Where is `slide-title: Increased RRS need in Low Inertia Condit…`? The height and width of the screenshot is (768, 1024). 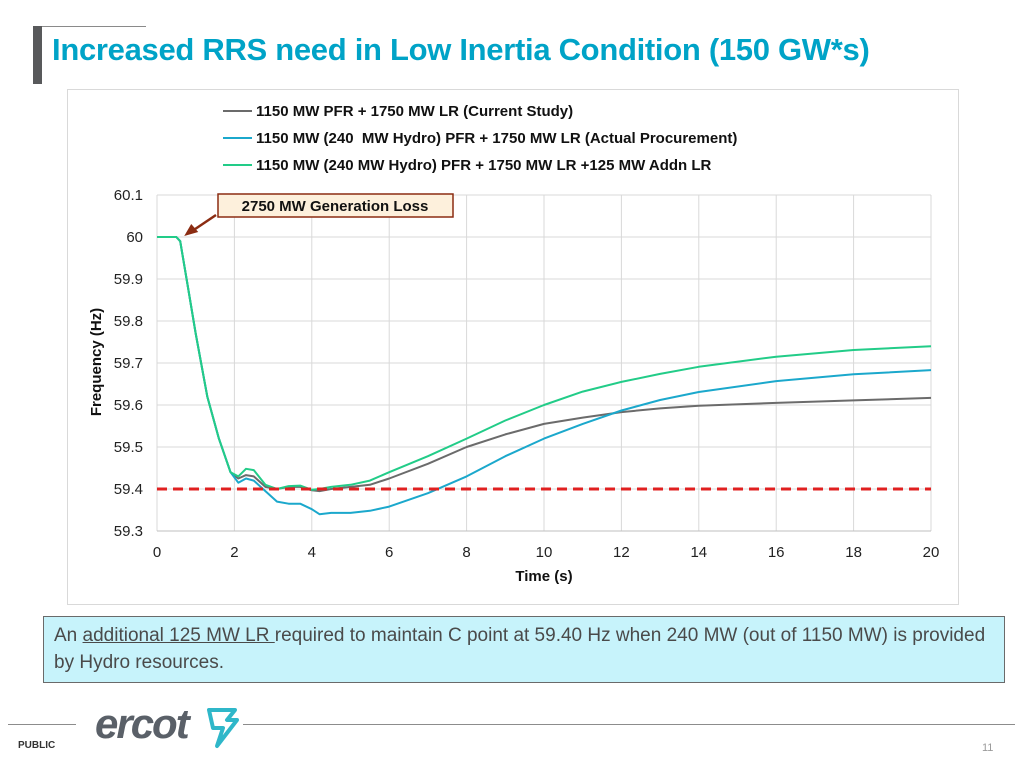
slide-title: Increased RRS need in Low Inertia Condit… is located at coordinates (461, 49).